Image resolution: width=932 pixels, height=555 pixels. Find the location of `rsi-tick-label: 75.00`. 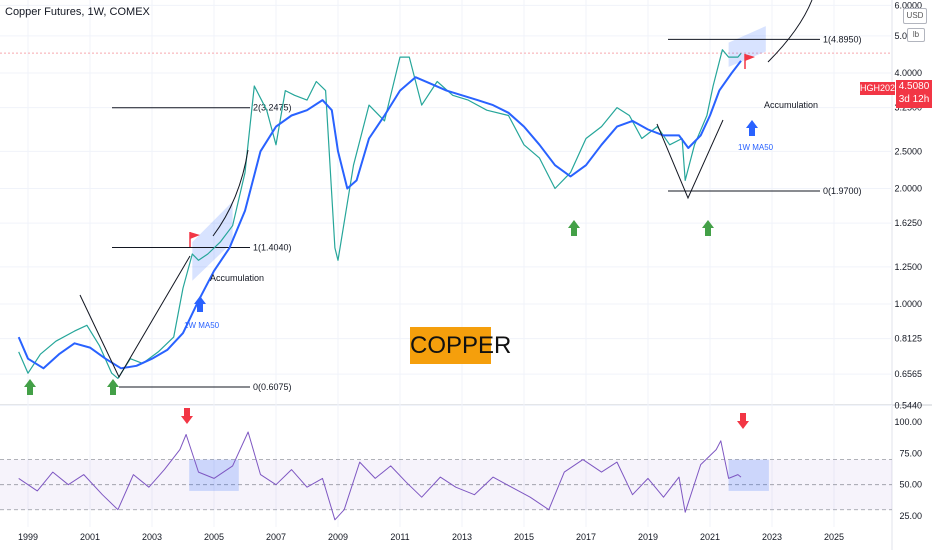

rsi-tick-label: 75.00 is located at coordinates (910, 453).